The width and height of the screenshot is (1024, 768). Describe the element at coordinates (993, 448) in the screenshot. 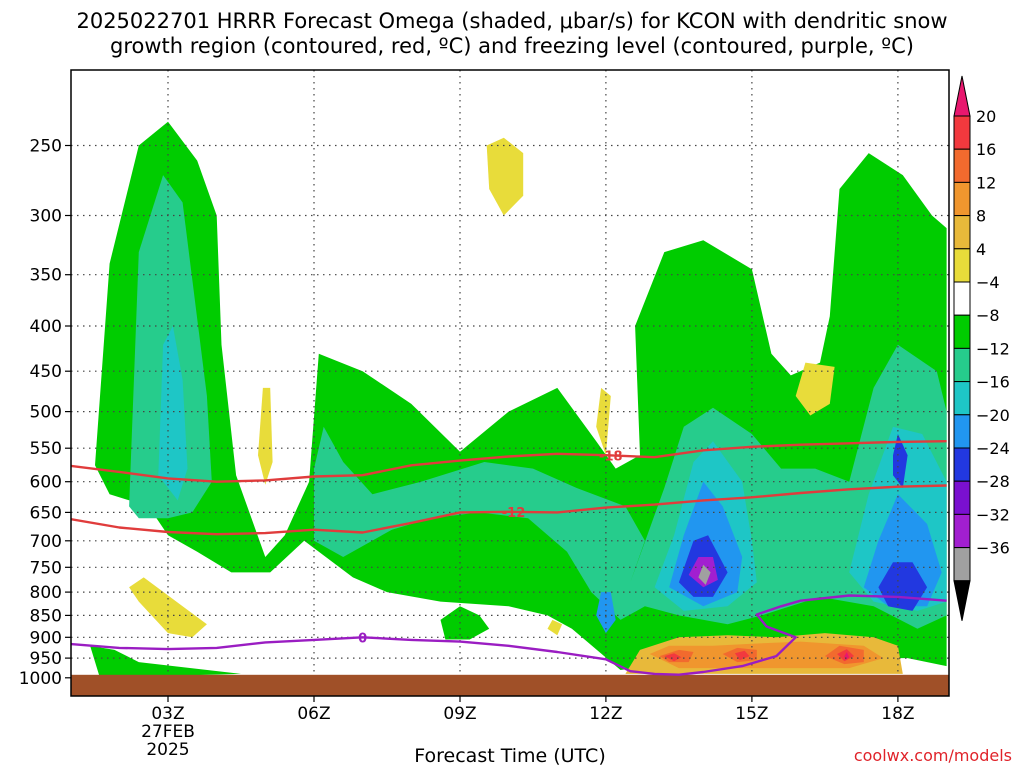

I see `colorbar-label-10: −24` at that location.